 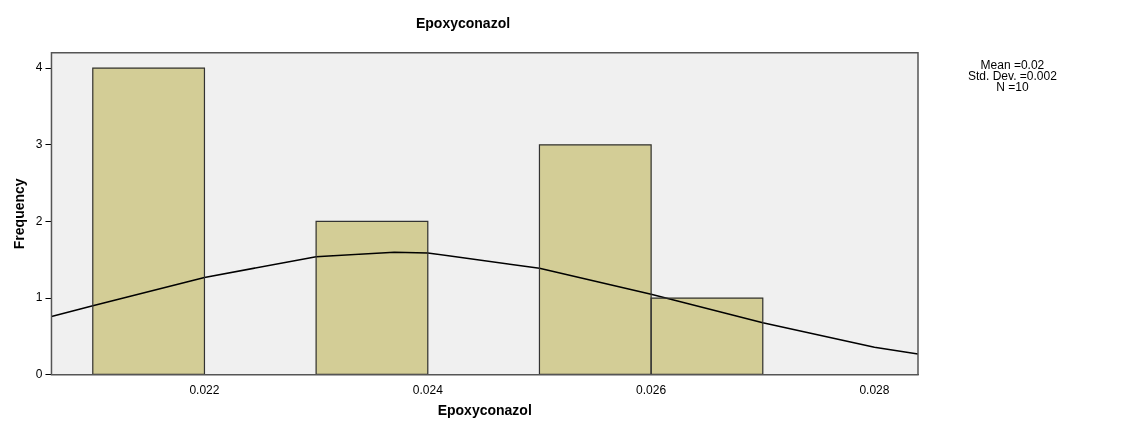 I want to click on x-tick-label: 0.024, so click(x=428, y=390).